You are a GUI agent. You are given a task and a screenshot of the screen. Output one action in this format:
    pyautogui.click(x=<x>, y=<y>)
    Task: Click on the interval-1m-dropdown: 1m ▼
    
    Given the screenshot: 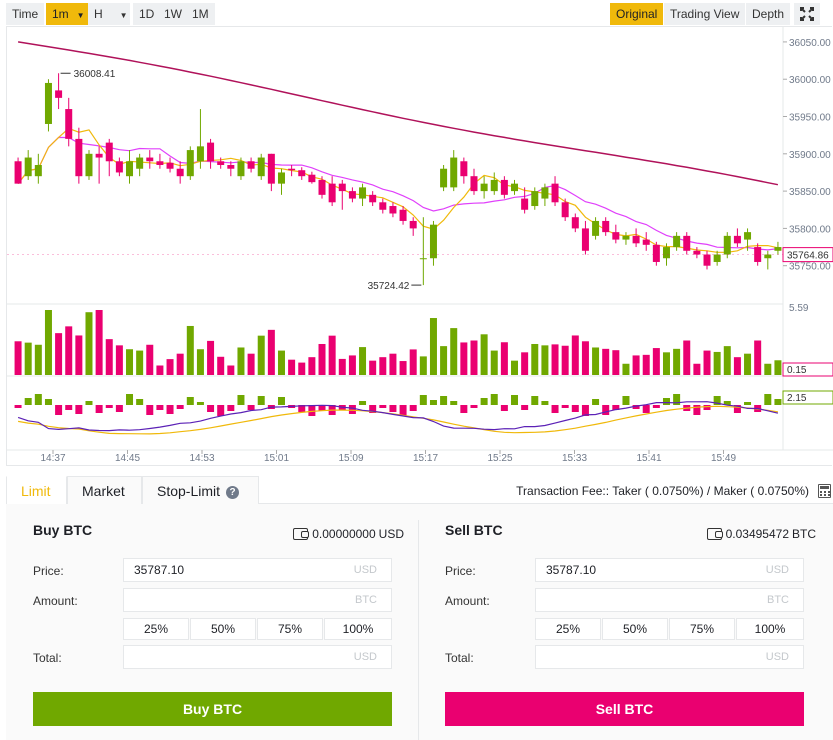 What is the action you would take?
    pyautogui.click(x=67, y=14)
    